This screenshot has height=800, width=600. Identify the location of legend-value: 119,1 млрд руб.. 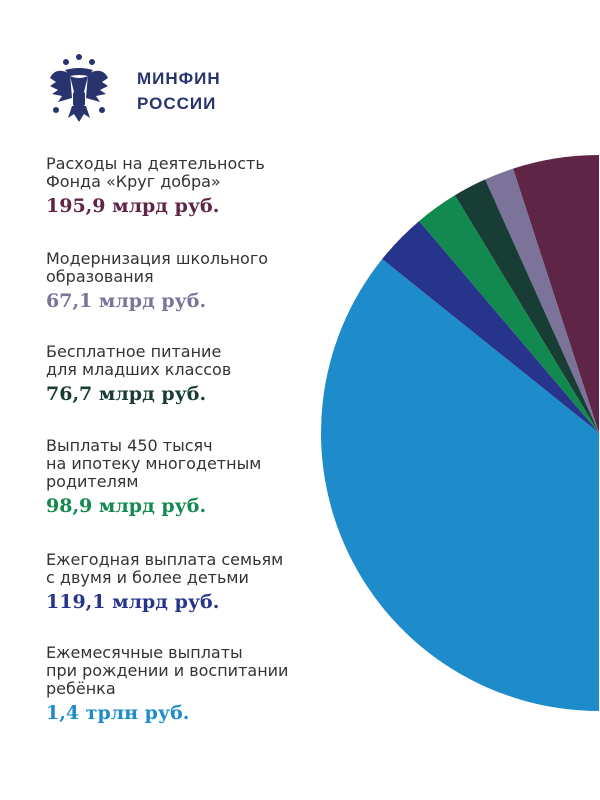
(133, 602).